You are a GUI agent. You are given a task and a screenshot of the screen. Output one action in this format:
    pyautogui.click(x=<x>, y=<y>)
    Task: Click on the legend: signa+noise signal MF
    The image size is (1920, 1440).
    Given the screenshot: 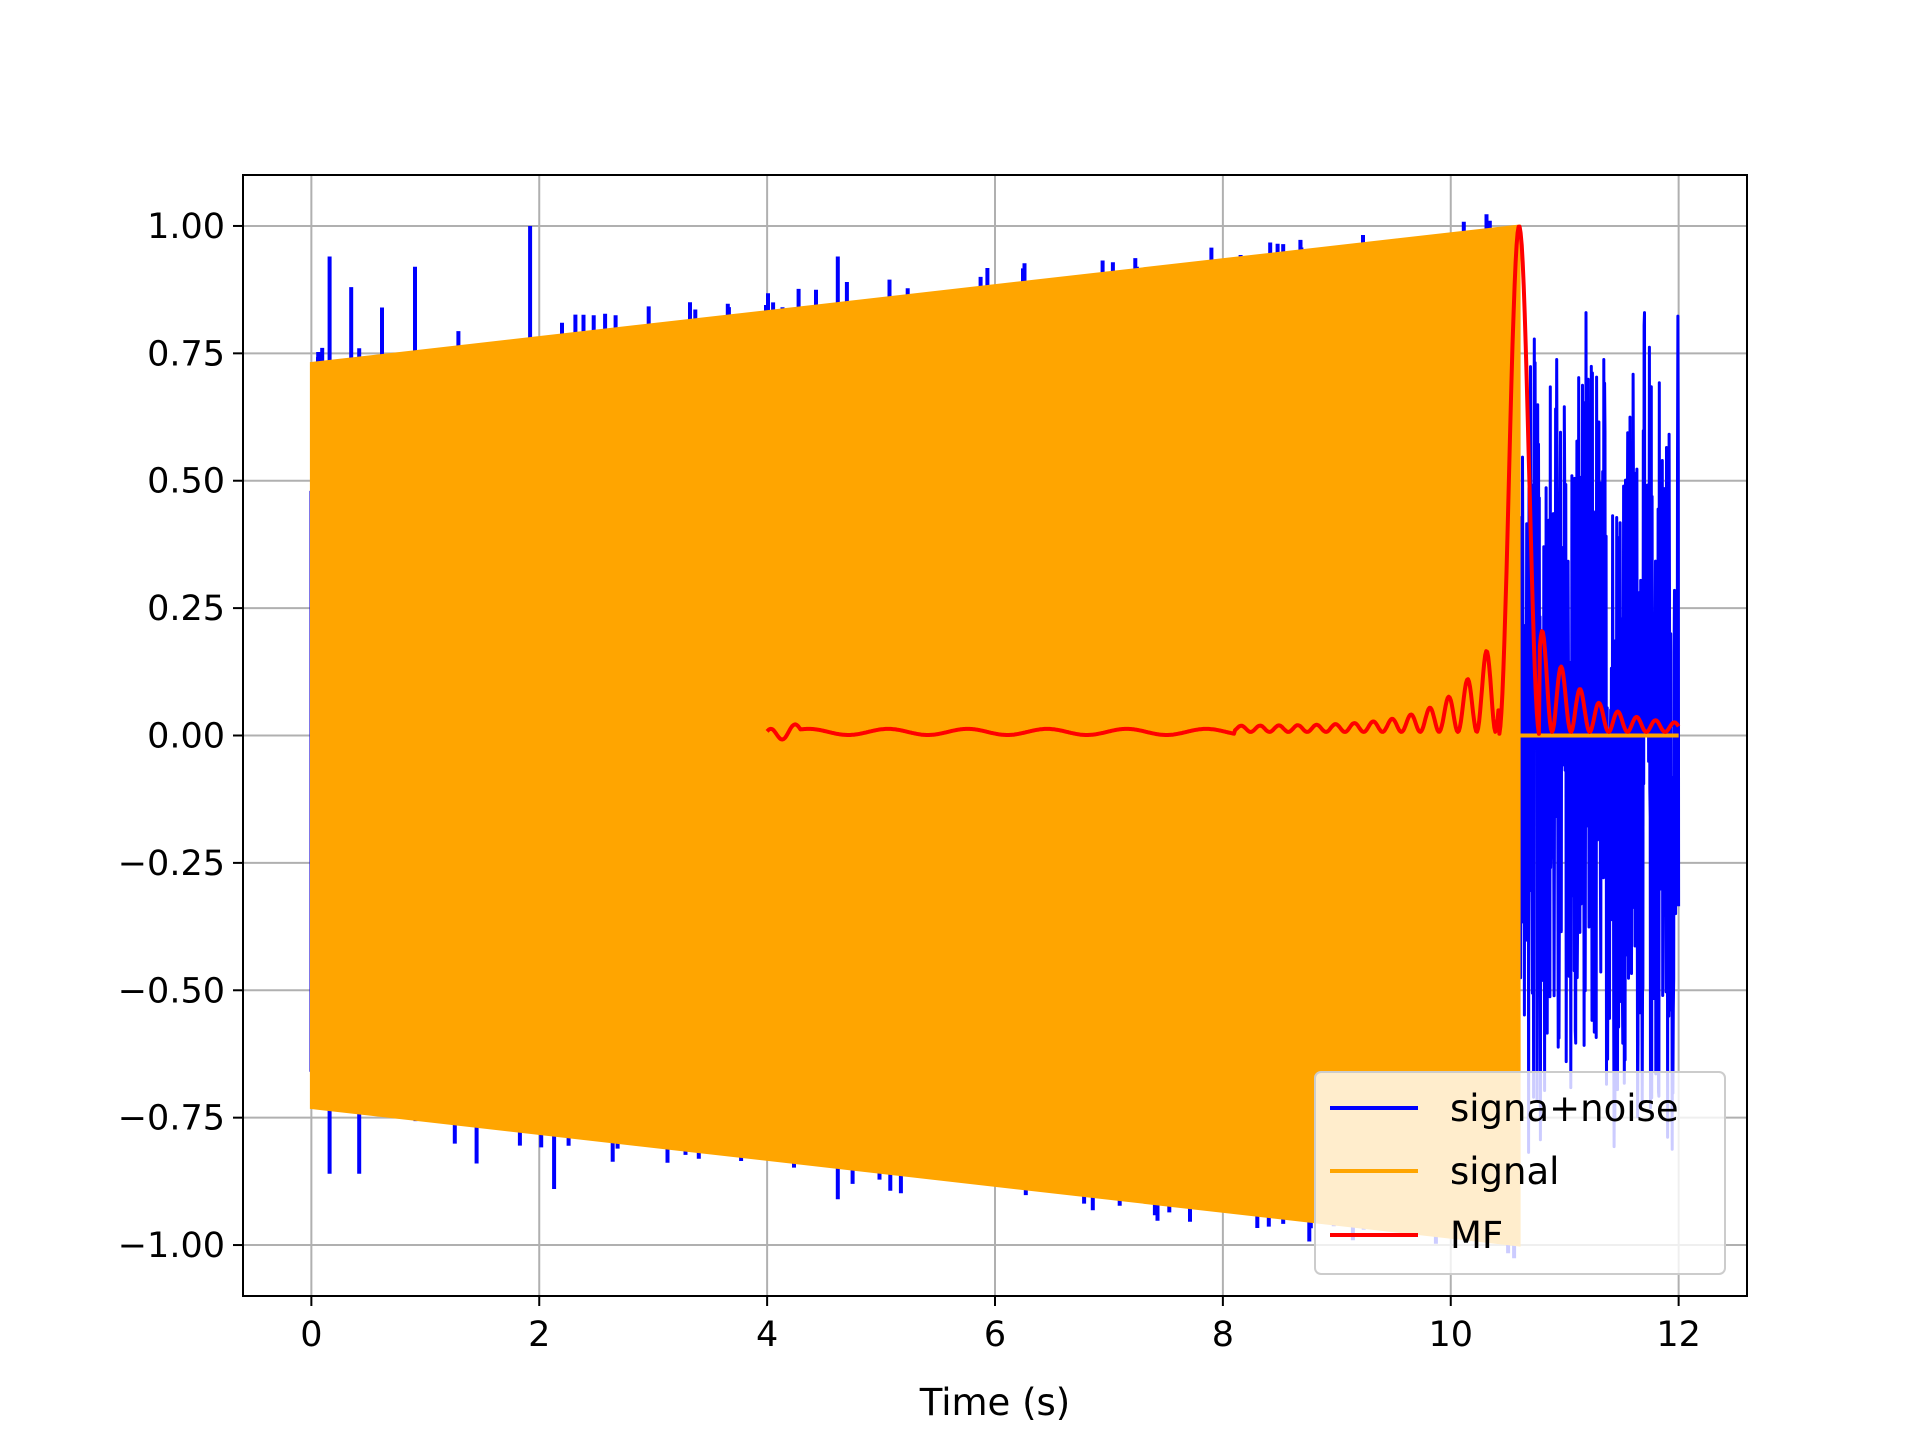 What is the action you would take?
    pyautogui.click(x=1520, y=1173)
    